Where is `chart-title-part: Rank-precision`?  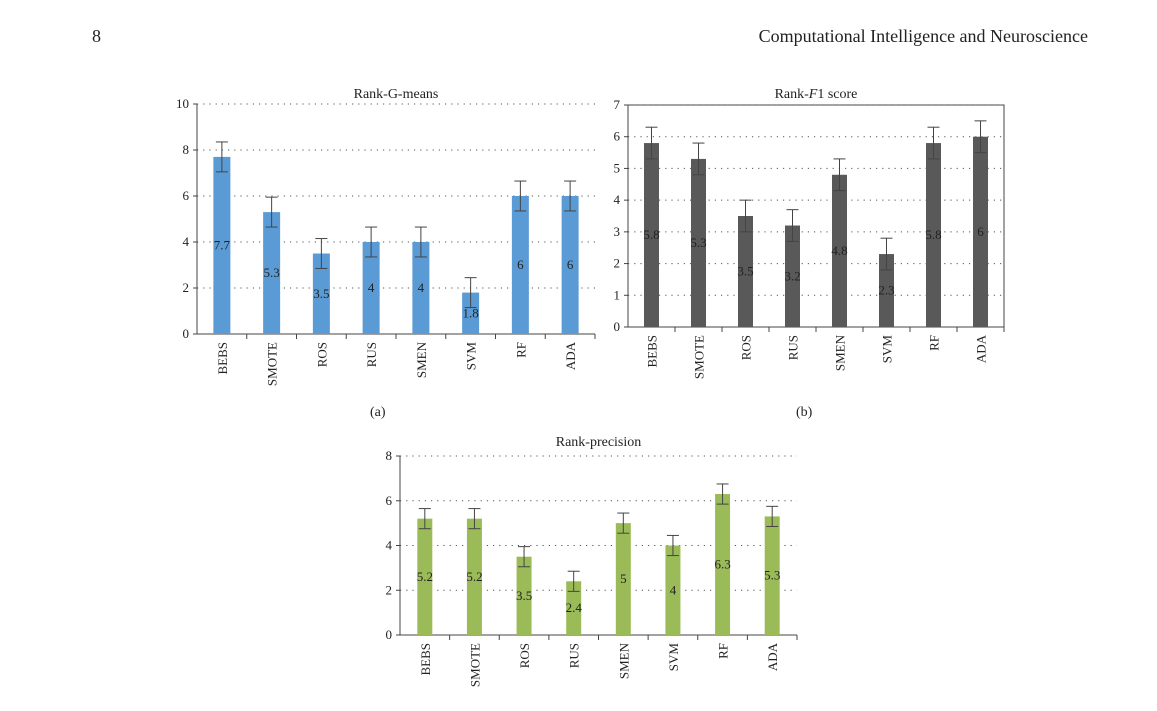
chart-title-part: Rank-precision is located at coordinates (599, 442).